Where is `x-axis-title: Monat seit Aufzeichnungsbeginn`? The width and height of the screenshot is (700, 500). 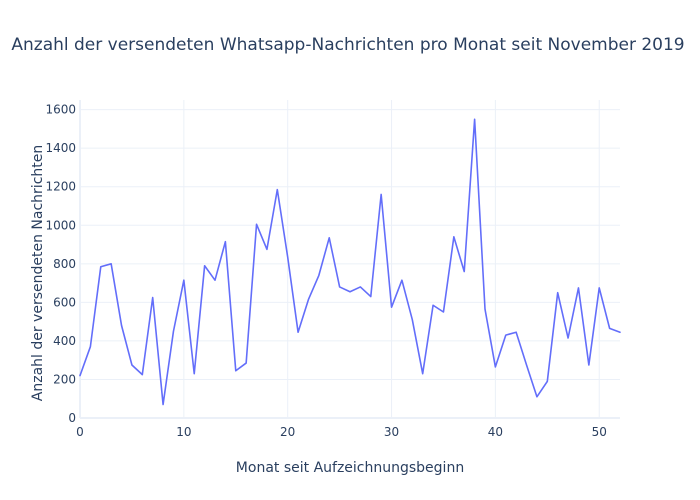
x-axis-title: Monat seit Aufzeichnungsbeginn is located at coordinates (350, 468).